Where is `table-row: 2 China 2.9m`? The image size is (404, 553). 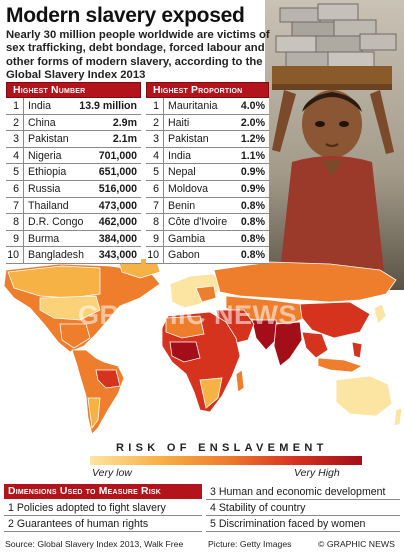
table-row: 2 China 2.9m is located at coordinates (73, 123).